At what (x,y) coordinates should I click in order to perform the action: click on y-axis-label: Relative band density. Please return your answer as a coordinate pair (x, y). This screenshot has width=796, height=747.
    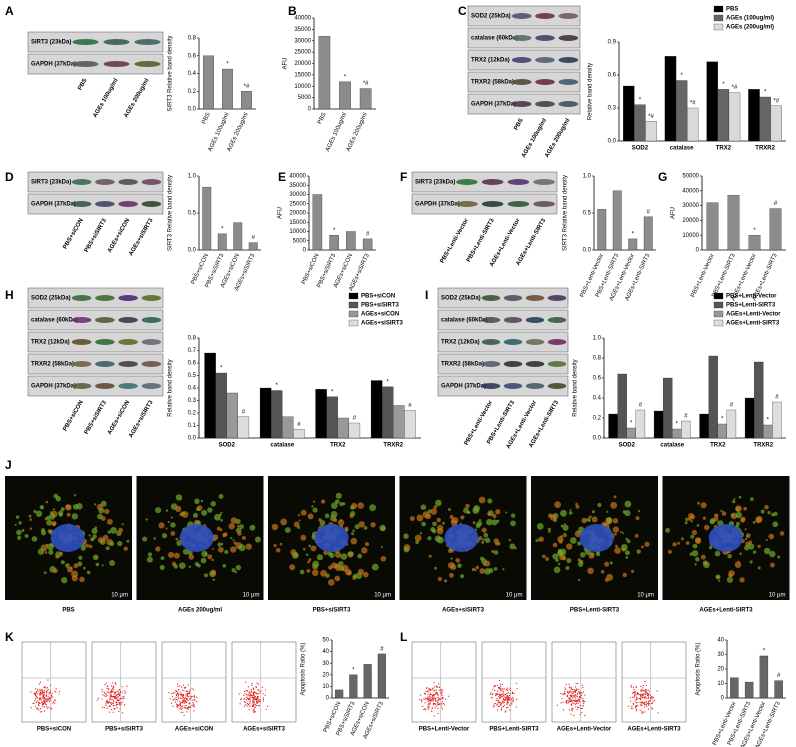
    Looking at the image, I should click on (171, 387).